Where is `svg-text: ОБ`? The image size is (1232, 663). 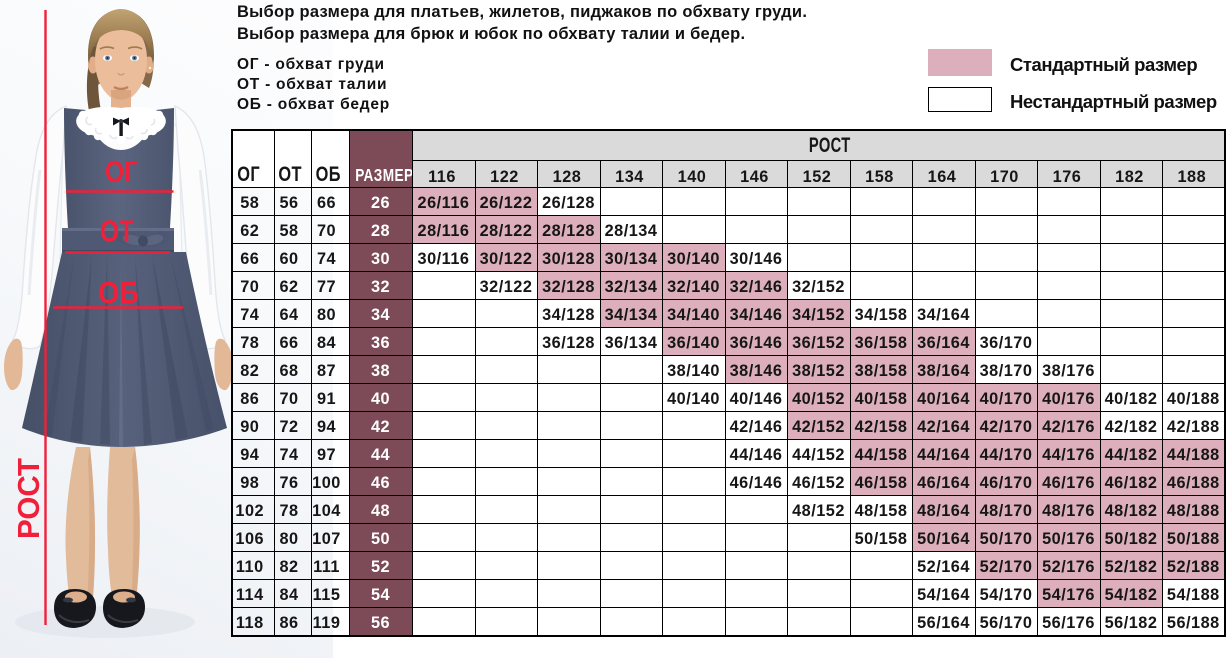
svg-text: ОБ is located at coordinates (118, 292).